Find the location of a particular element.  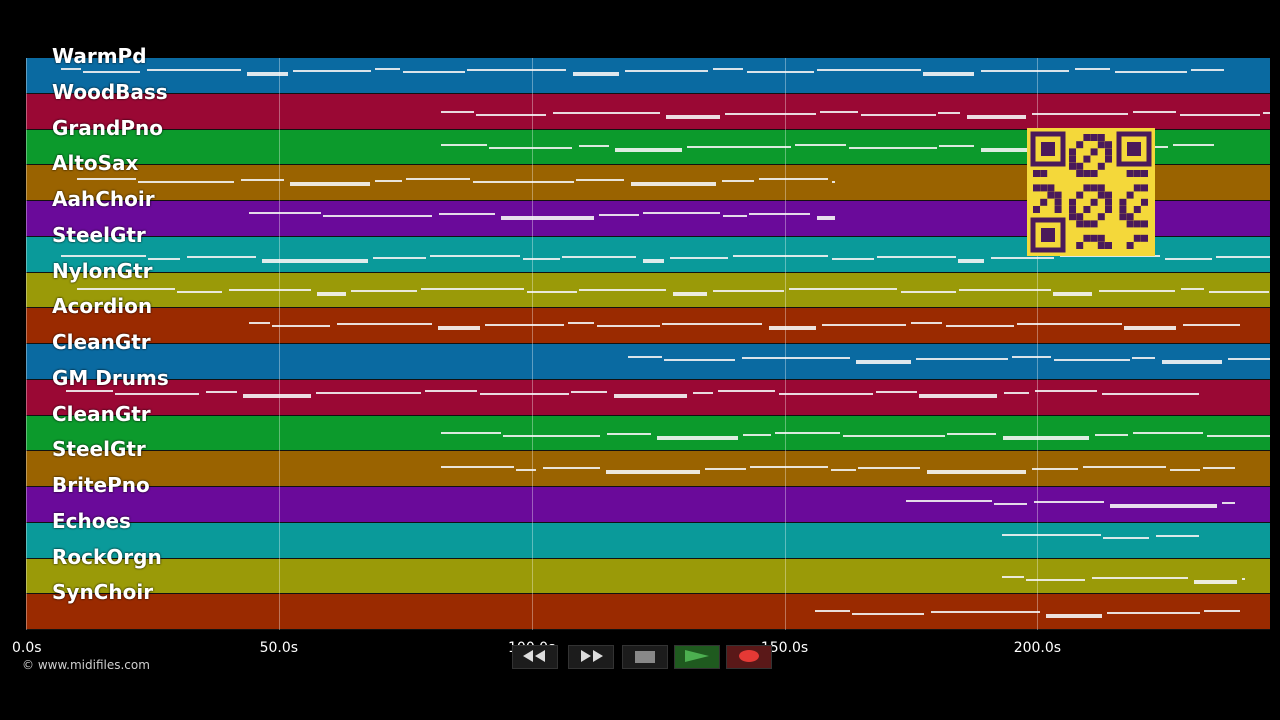

transport-controls is located at coordinates (642, 657).